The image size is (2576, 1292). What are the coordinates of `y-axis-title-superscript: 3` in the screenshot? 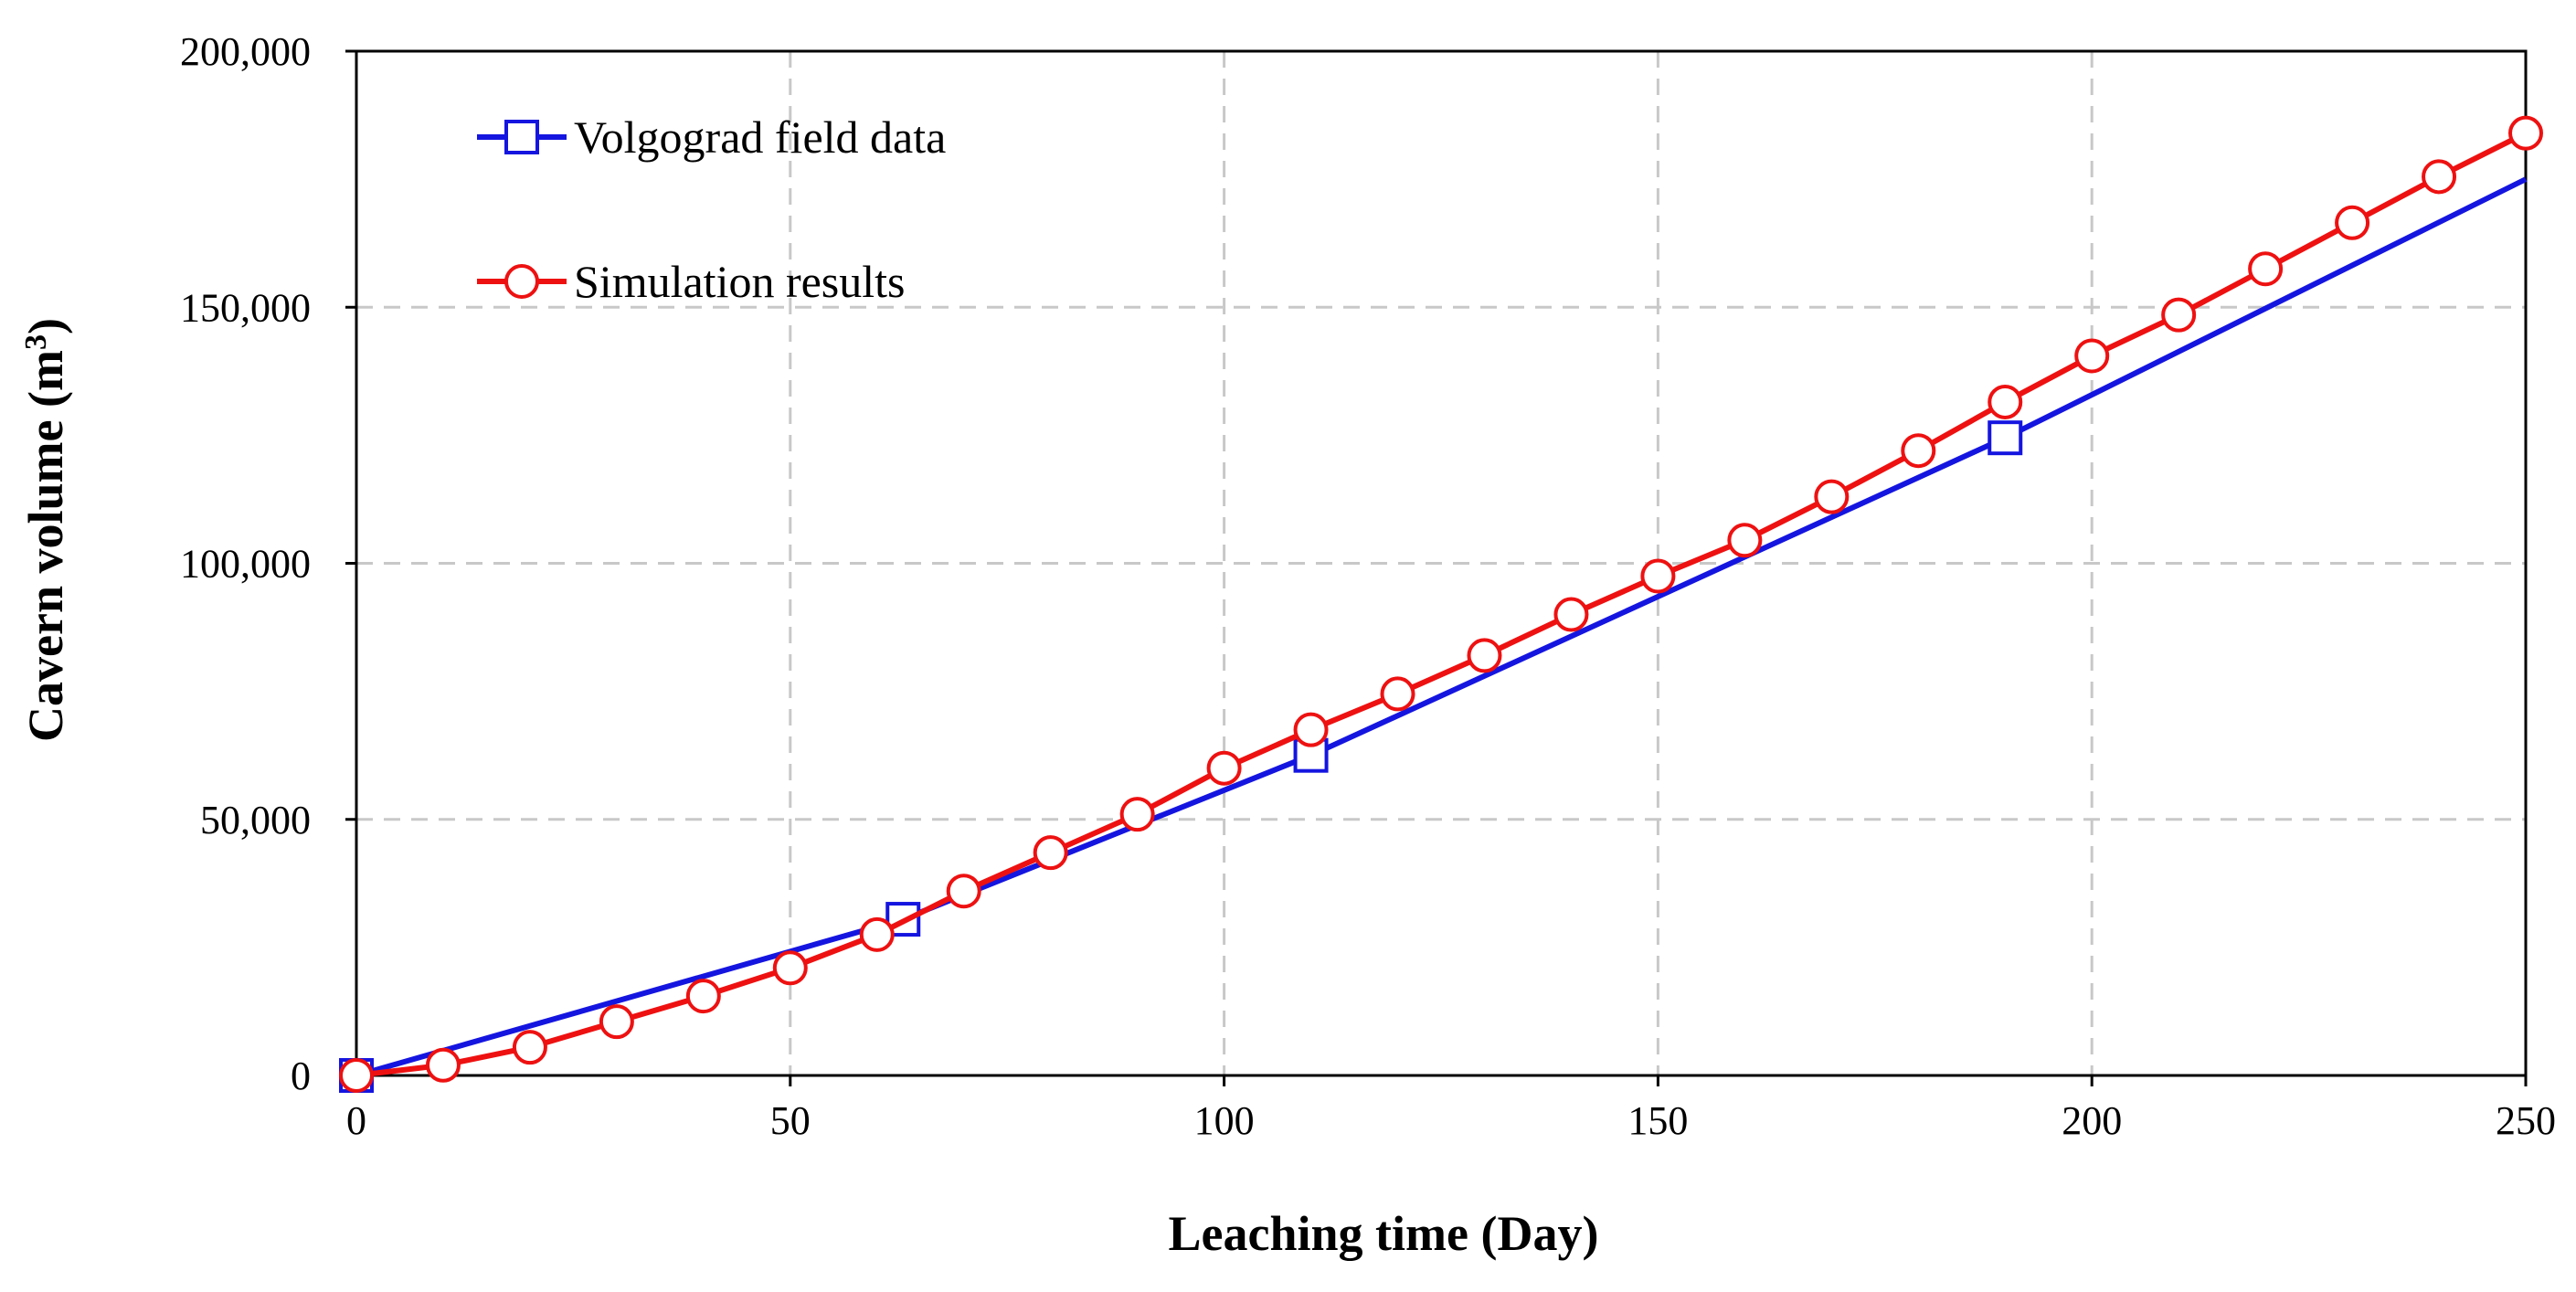 It's located at (36, 342).